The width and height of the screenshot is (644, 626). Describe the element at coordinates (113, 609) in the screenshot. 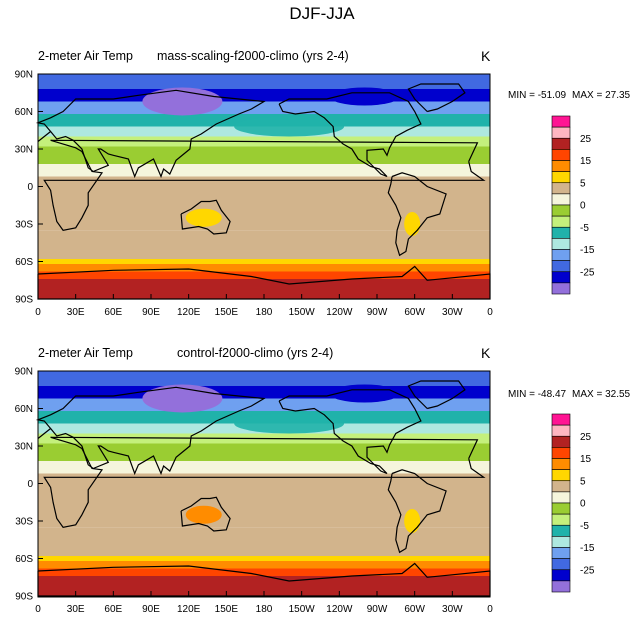

I see `x-tick-label: 60E` at that location.